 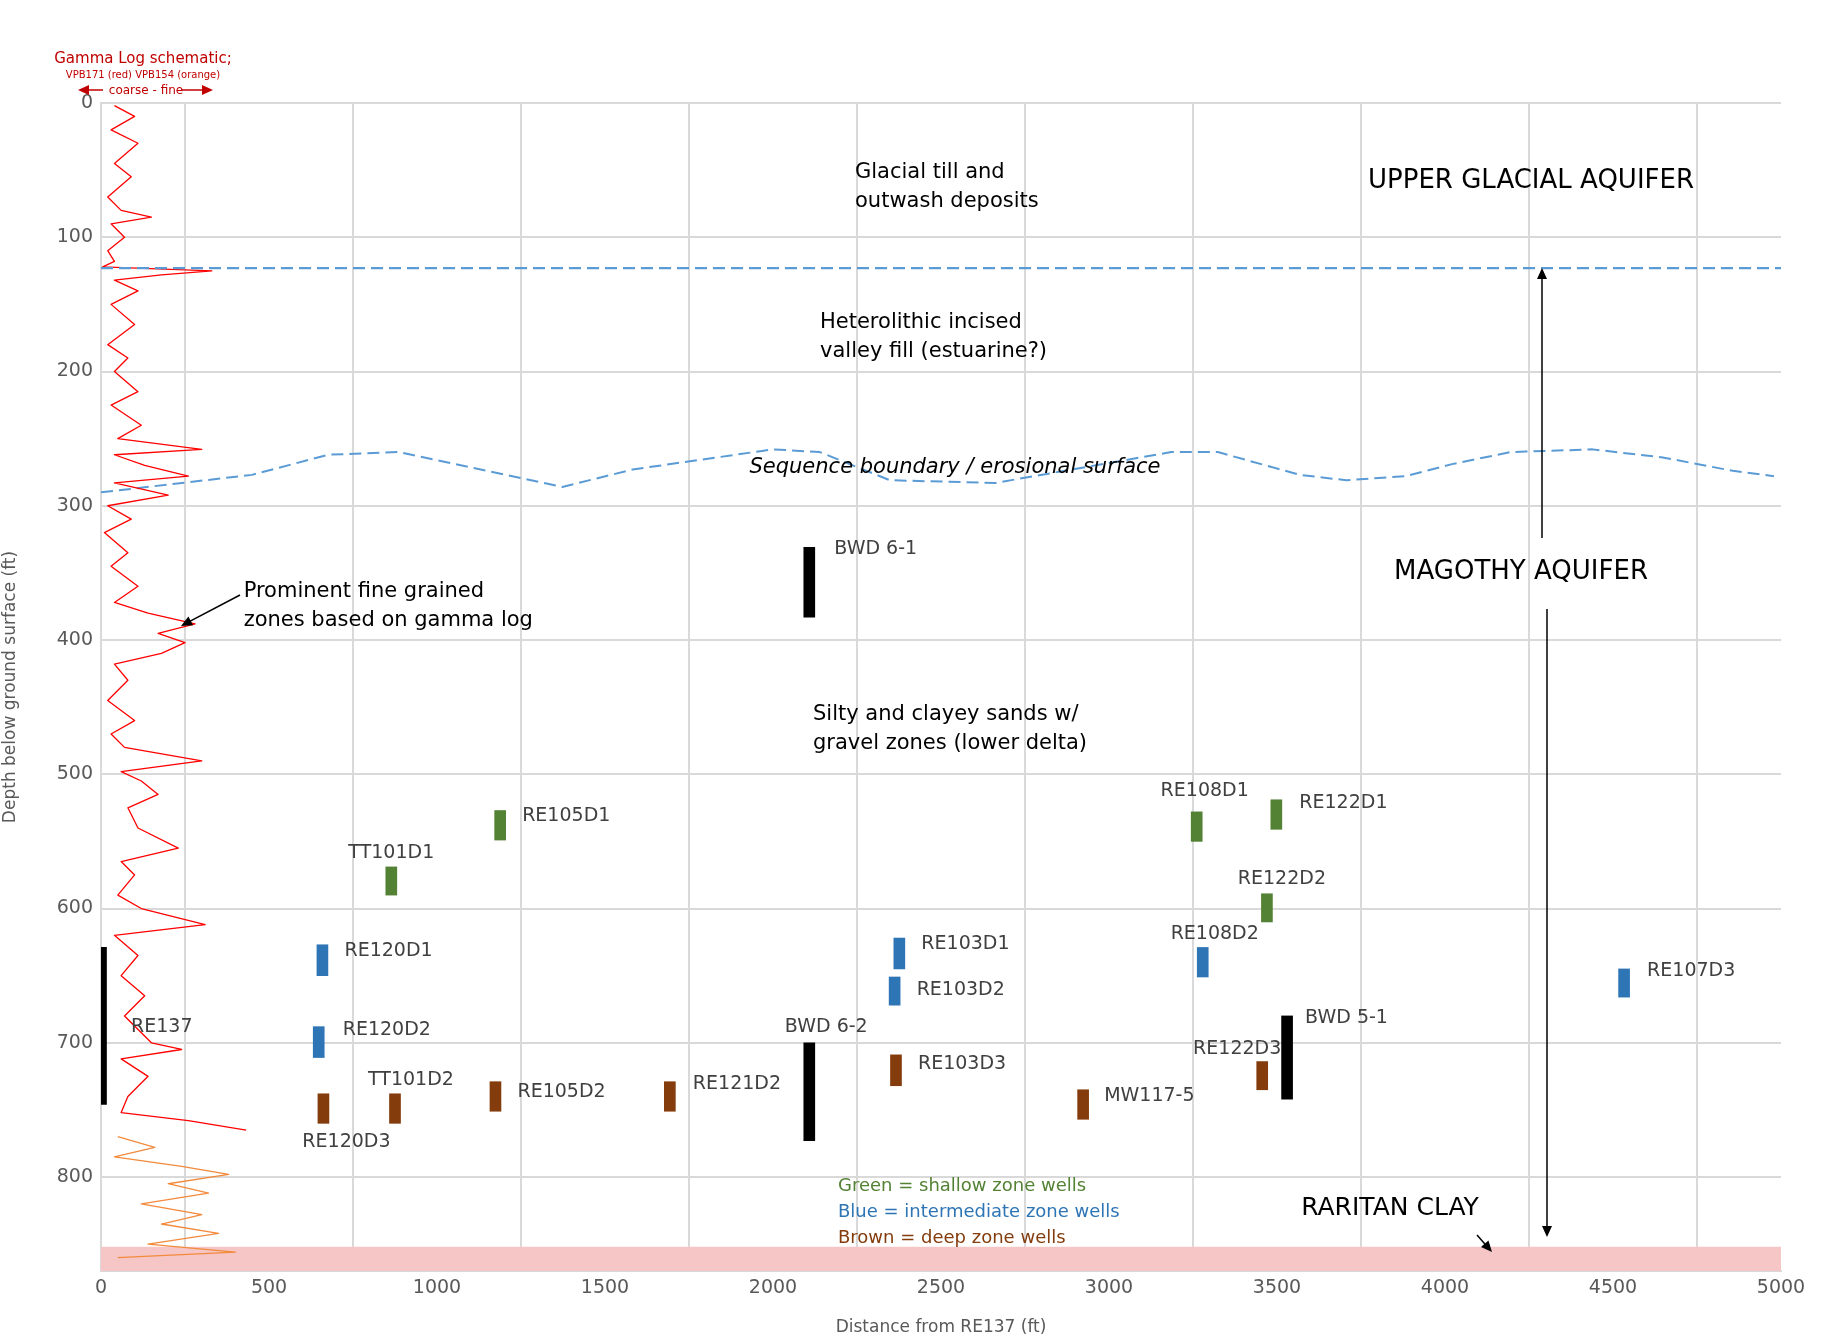 What do you see at coordinates (74, 1040) in the screenshot?
I see `y-tick-label: 700` at bounding box center [74, 1040].